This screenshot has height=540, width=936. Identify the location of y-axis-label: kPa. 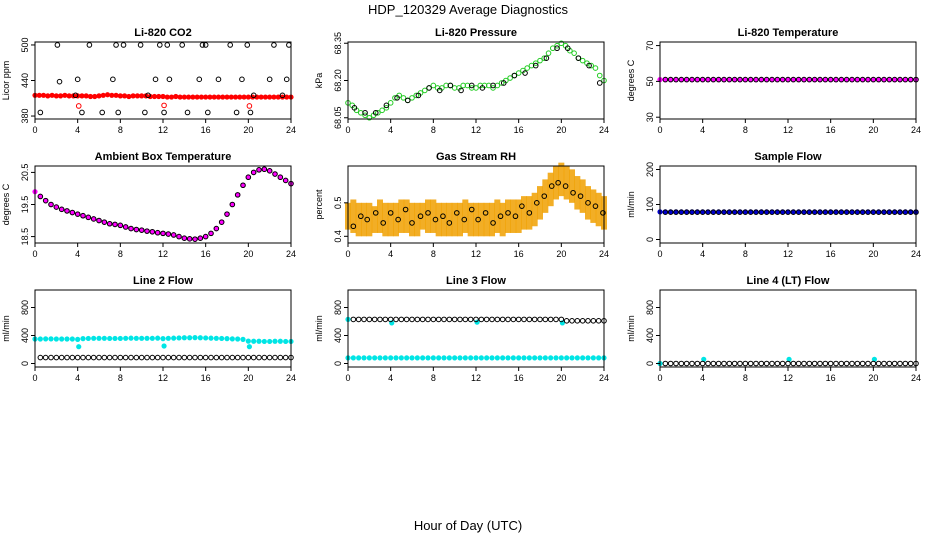
(319, 81).